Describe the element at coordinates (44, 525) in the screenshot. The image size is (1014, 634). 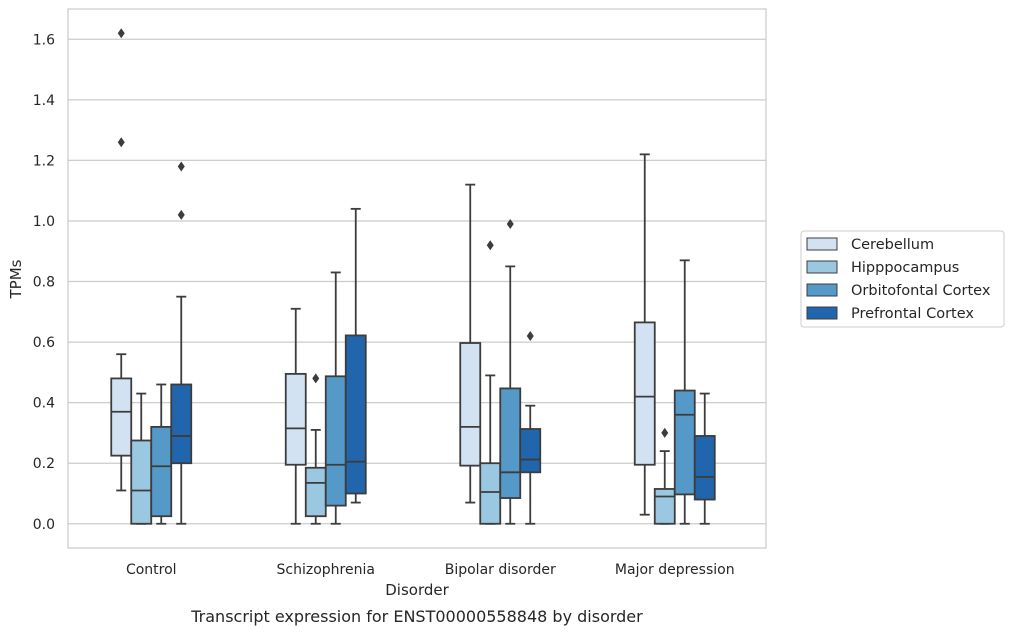
I see `y-tick-label: 0.0` at that location.